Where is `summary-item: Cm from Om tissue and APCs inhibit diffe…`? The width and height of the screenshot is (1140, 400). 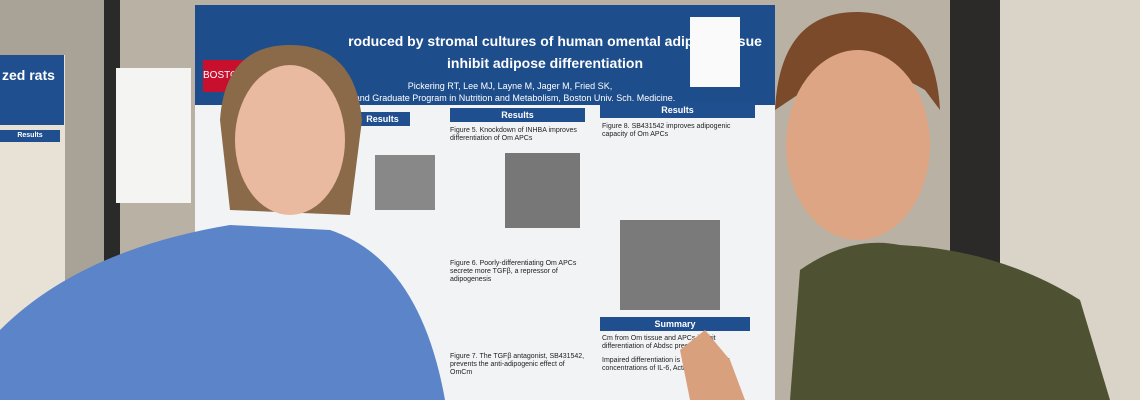 summary-item: Cm from Om tissue and APCs inhibit diffe… is located at coordinates (659, 342).